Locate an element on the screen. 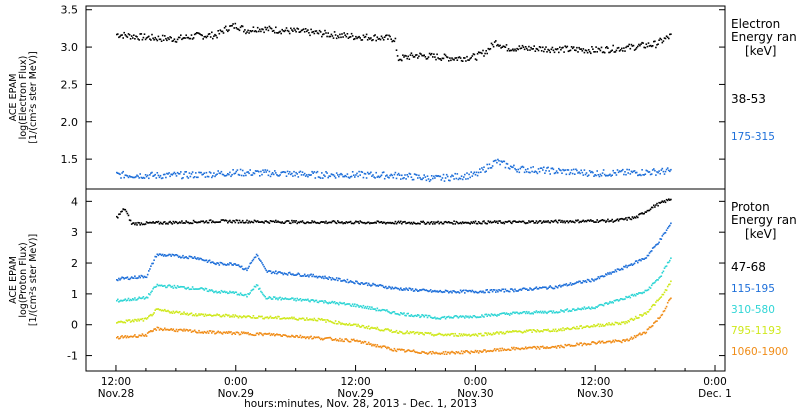 The height and width of the screenshot is (410, 800). y-axis-label-line: log(Electron Flux) is located at coordinates (23, 98).